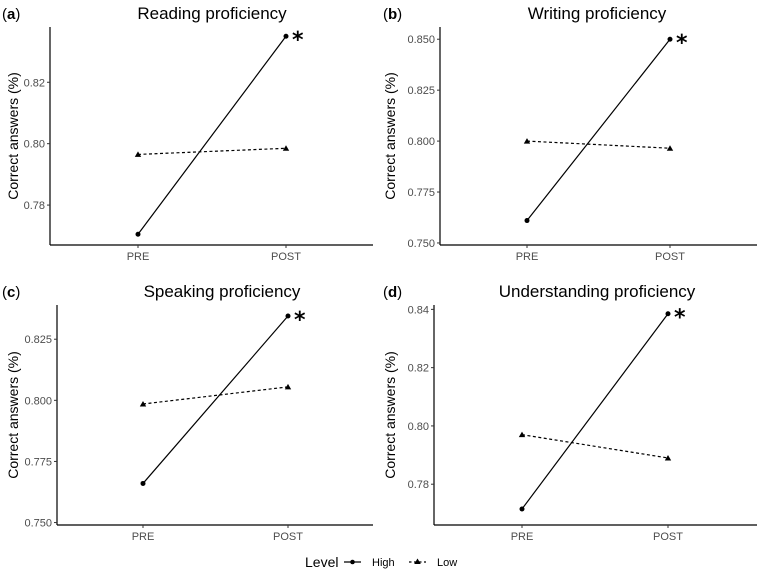  Describe the element at coordinates (417, 561) in the screenshot. I see `legend-low-triangle-icon` at that location.